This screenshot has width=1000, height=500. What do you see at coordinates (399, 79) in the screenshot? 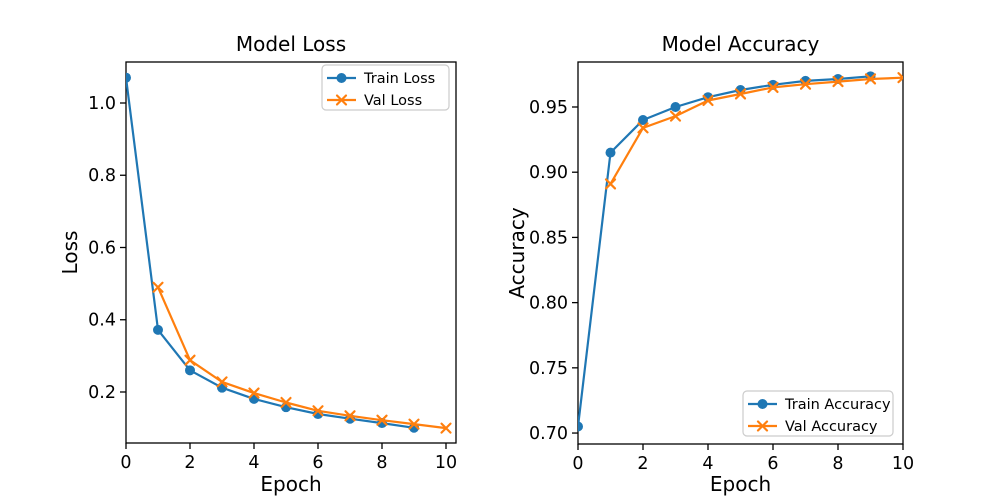
I see `model-loss-legend-label-train-loss: Train Loss` at bounding box center [399, 79].